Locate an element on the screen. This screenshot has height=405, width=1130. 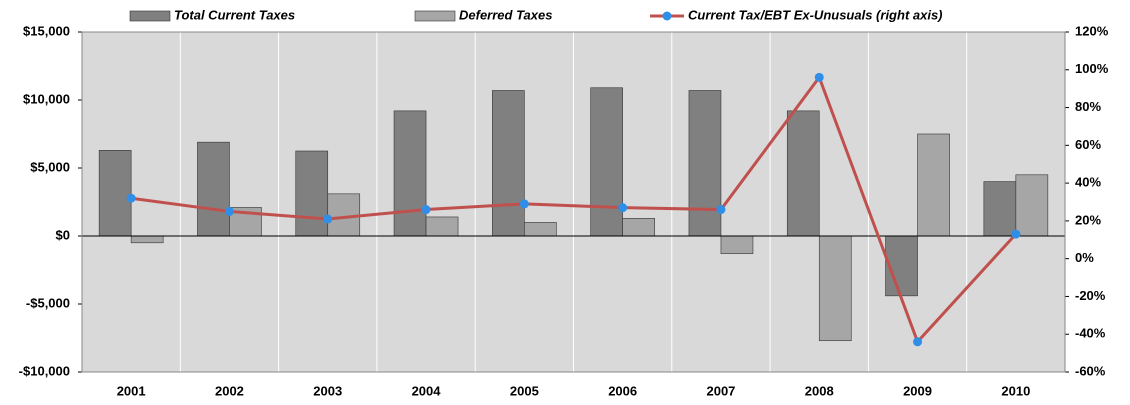
y2-tick-label: 120% is located at coordinates (1092, 30).